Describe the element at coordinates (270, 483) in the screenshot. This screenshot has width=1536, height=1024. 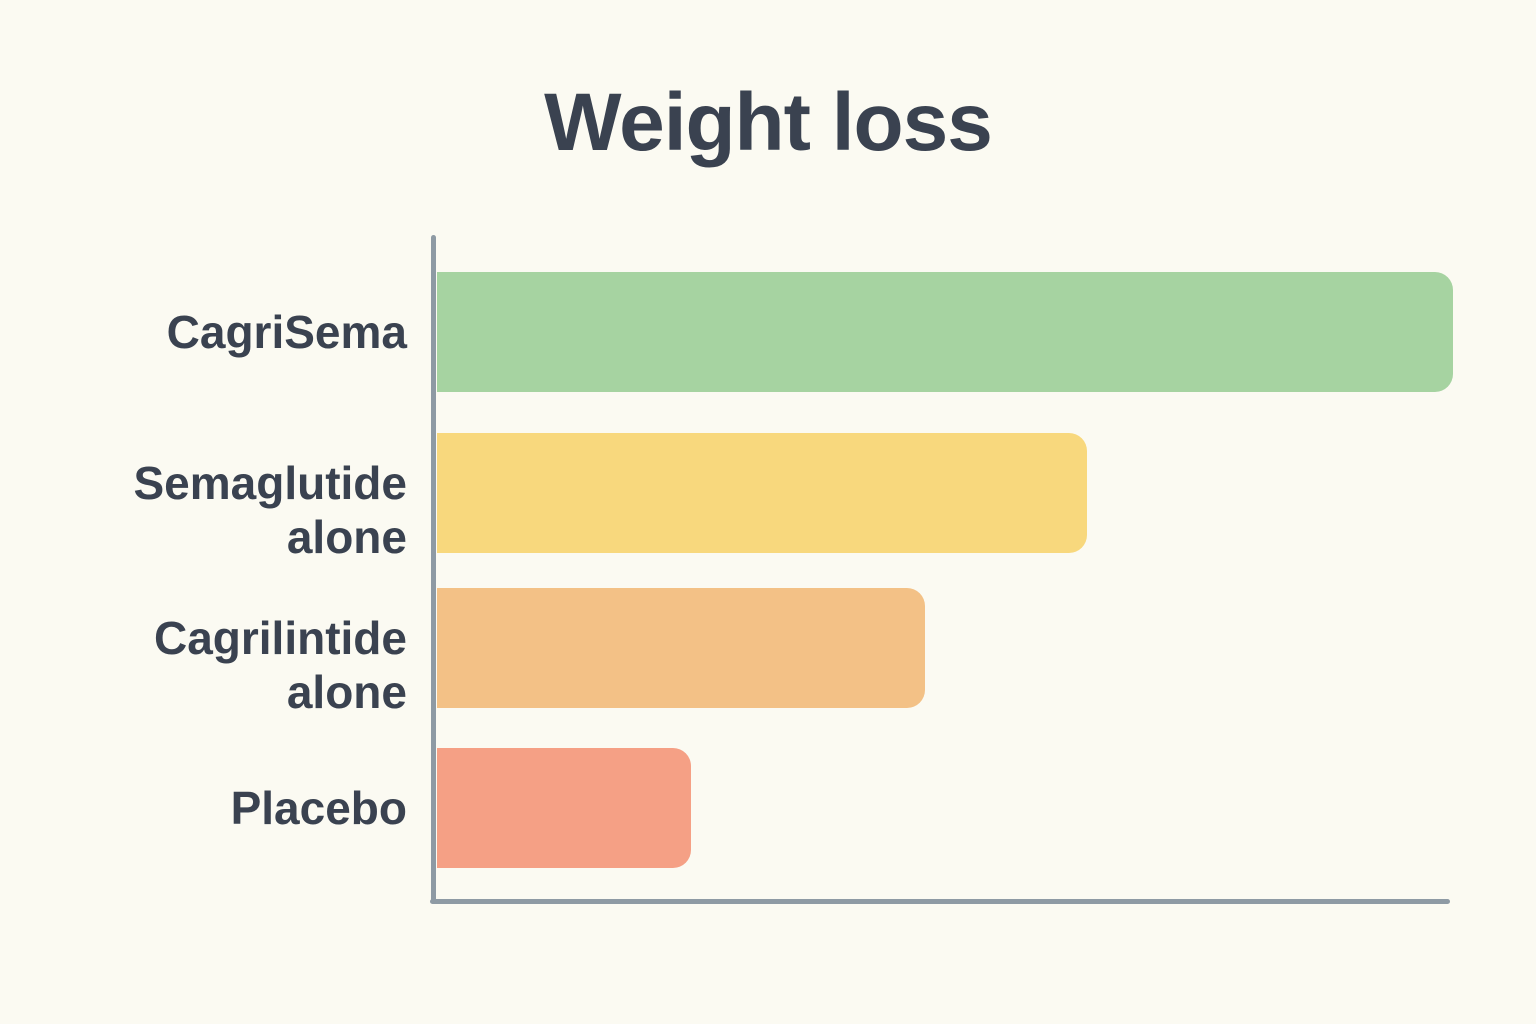
I see `category-label-line: Semaglutide` at that location.